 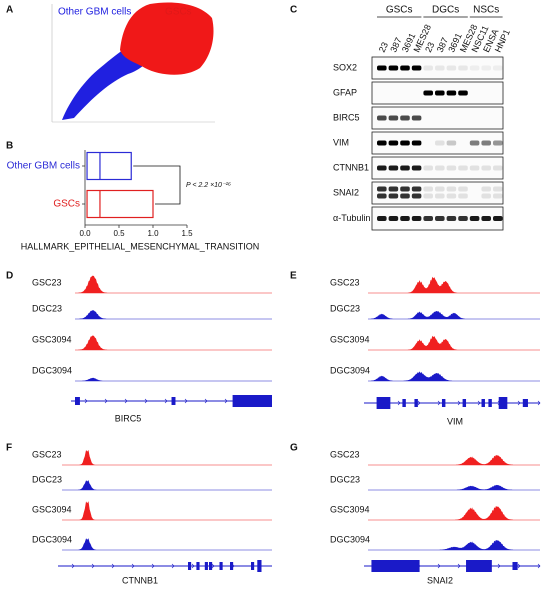 I want to click on x-tick-label: 0.5, so click(x=119, y=233).